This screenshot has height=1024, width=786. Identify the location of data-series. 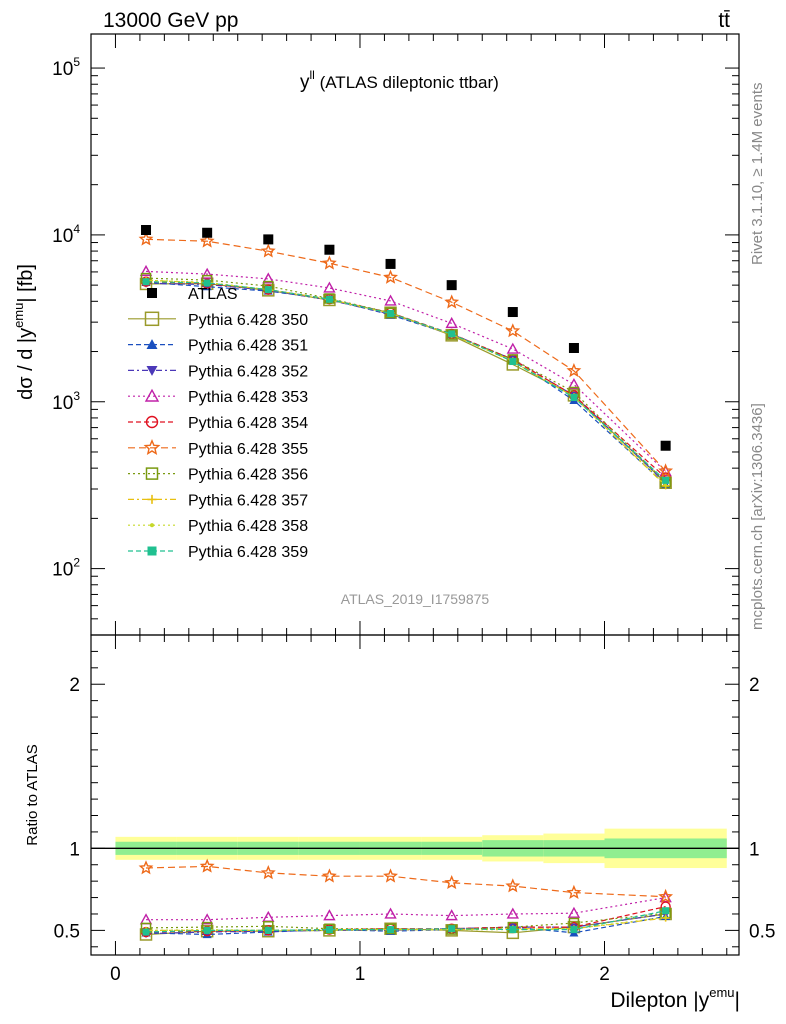
(406, 338).